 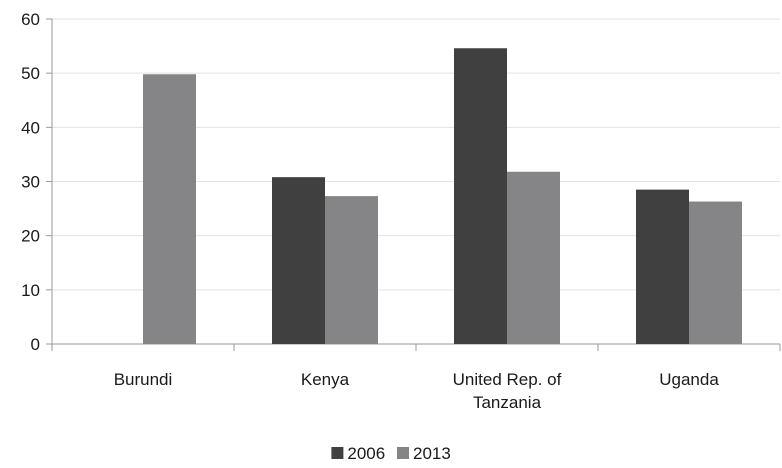 I want to click on bar-2013-burundi, so click(x=169, y=209).